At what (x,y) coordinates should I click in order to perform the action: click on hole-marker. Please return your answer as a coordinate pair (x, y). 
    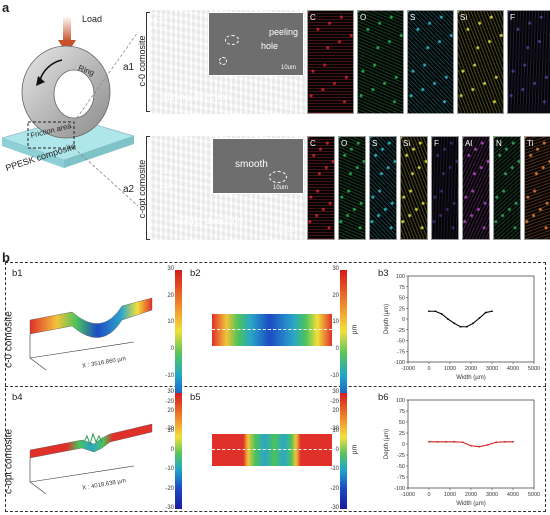
    Looking at the image, I should click on (232, 40).